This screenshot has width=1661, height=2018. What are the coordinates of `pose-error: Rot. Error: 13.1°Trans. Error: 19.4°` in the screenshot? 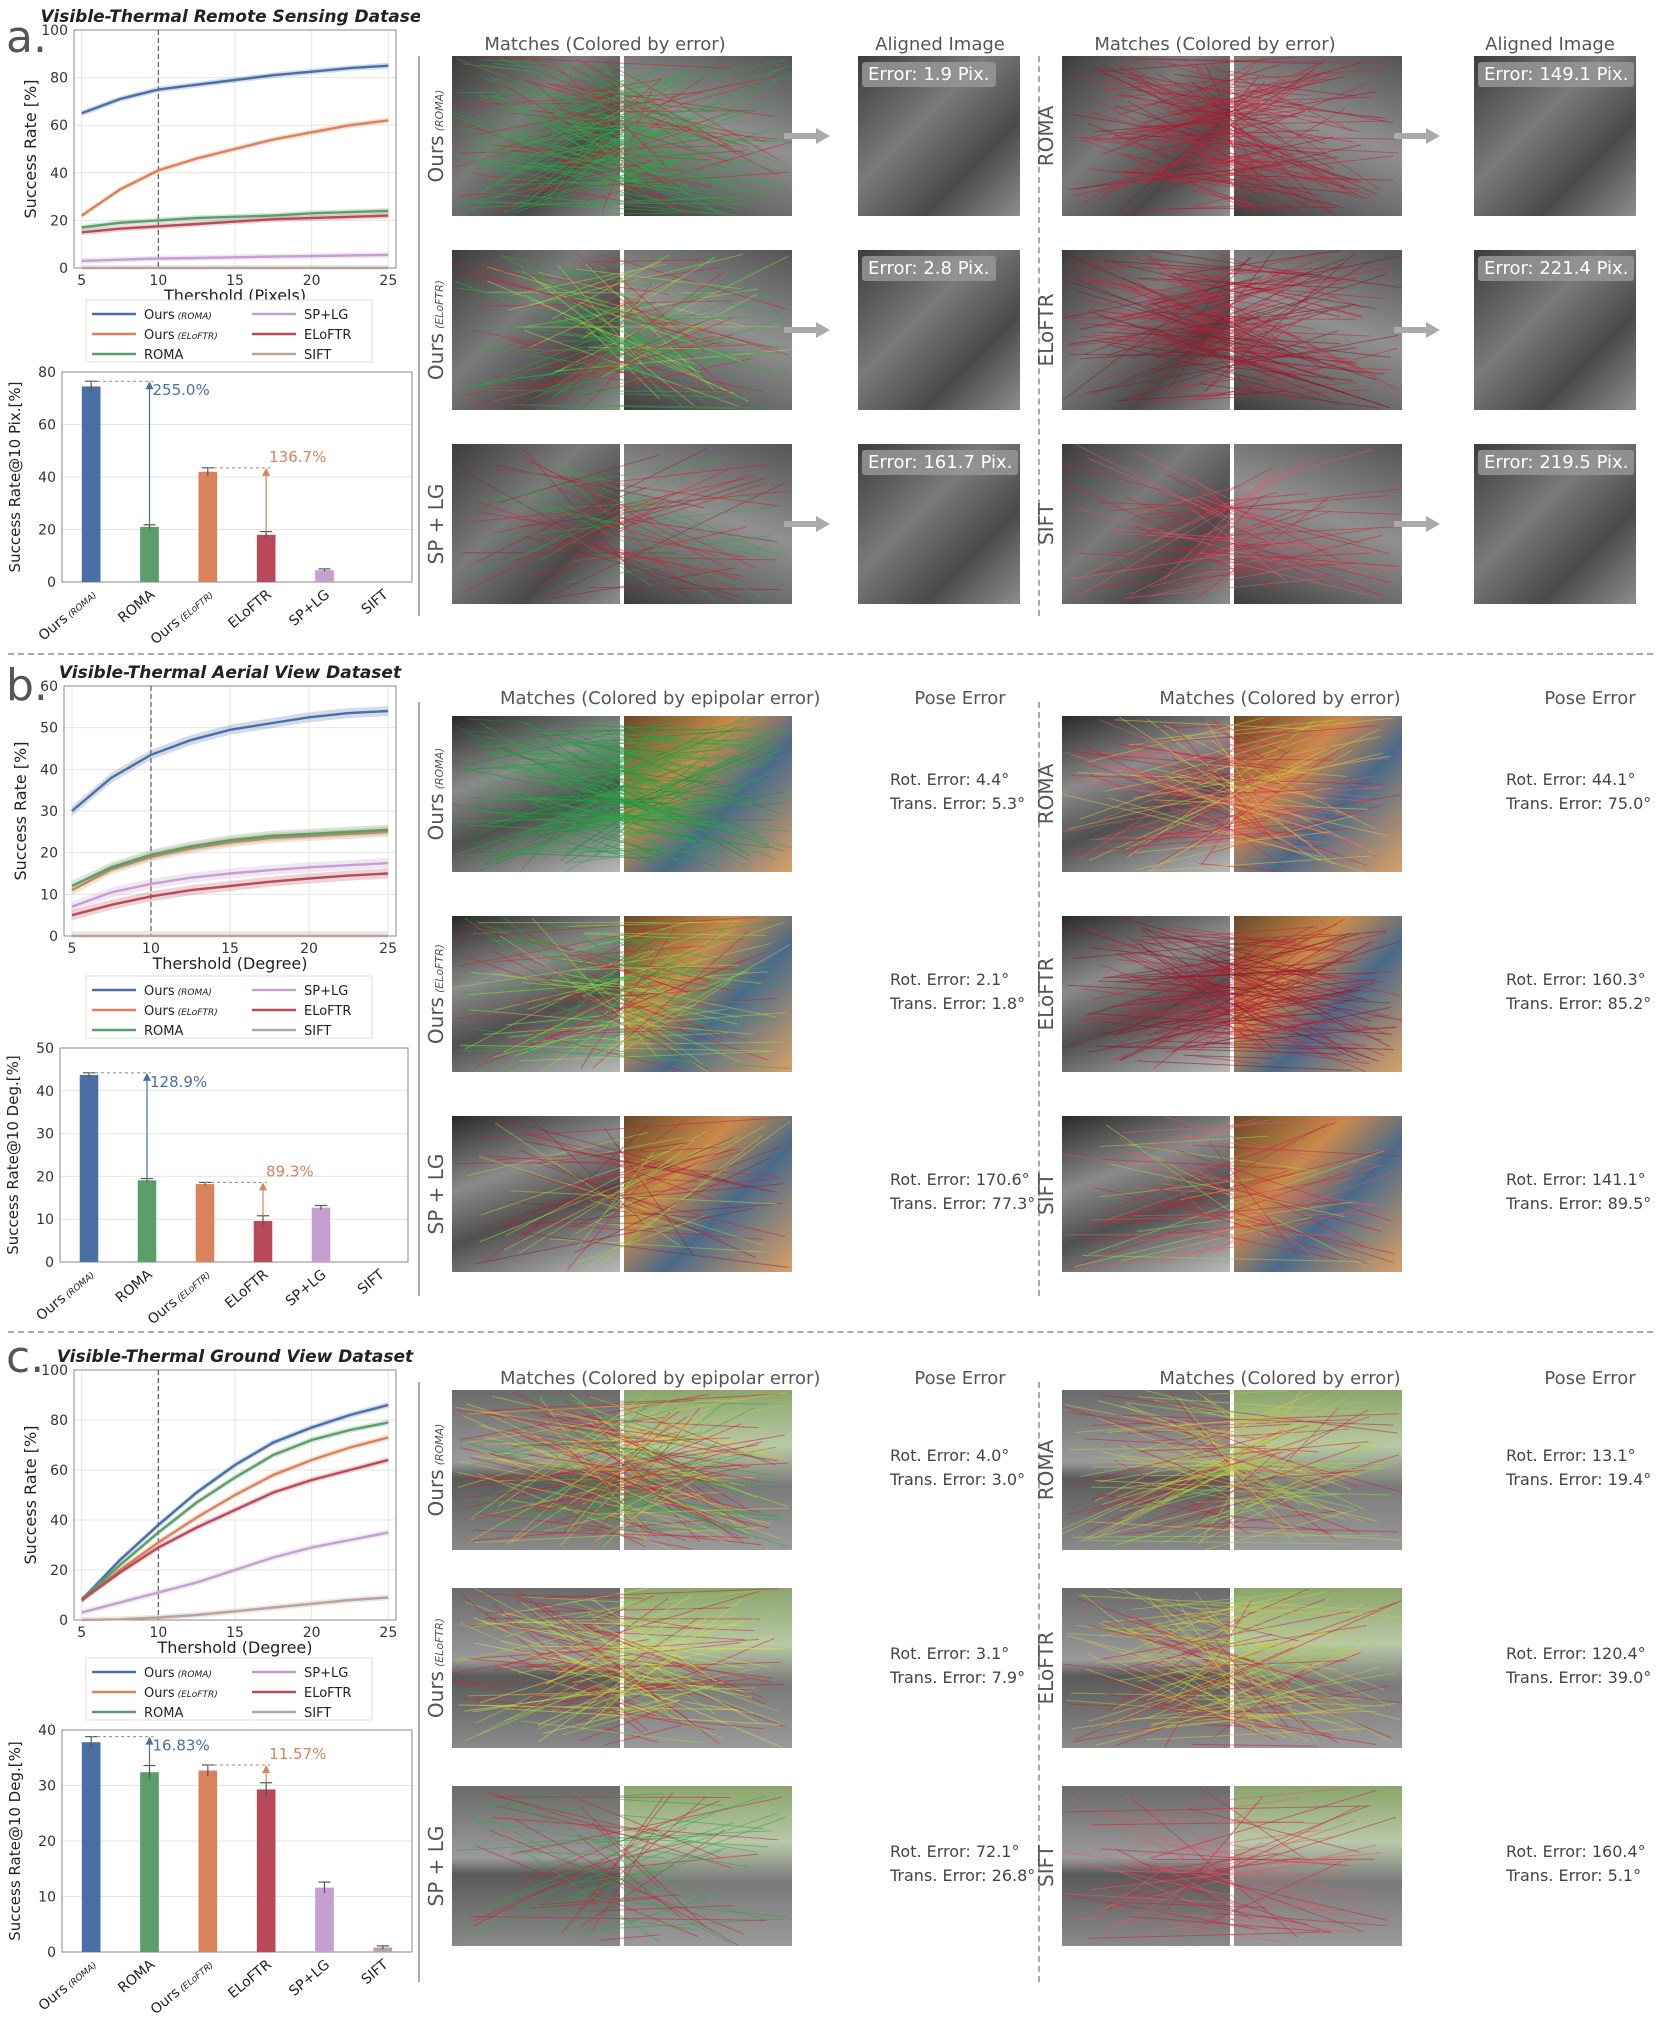 It's located at (1578, 1468).